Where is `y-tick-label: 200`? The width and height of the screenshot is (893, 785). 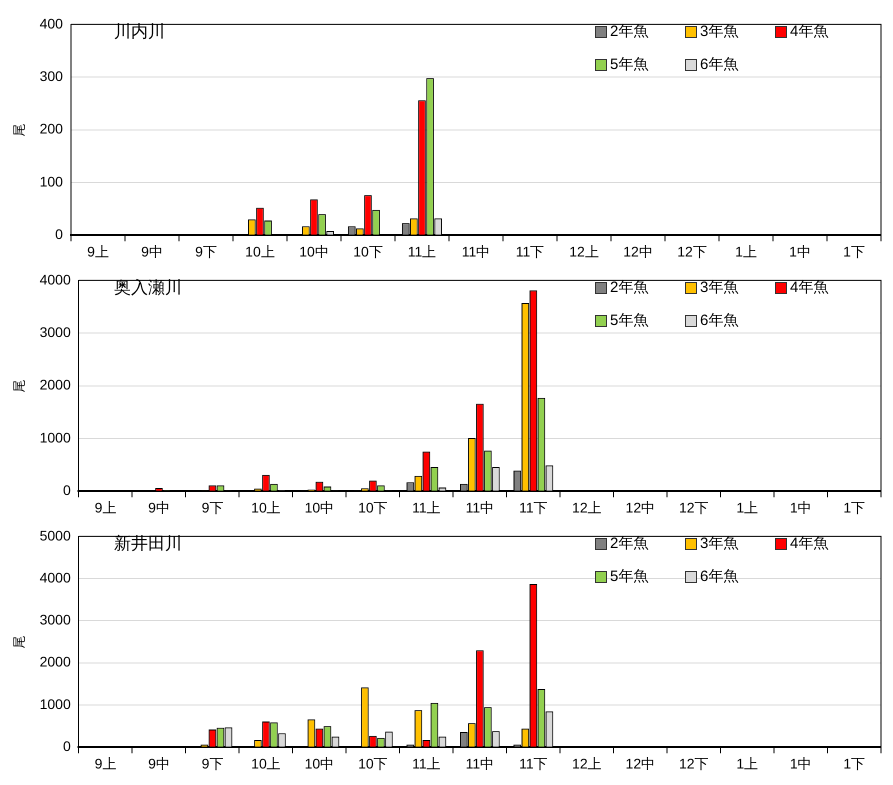 y-tick-label: 200 is located at coordinates (52, 128).